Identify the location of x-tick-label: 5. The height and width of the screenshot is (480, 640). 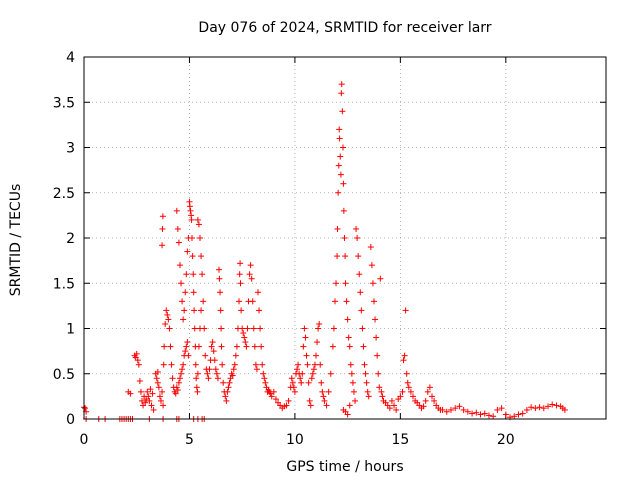
(189, 440).